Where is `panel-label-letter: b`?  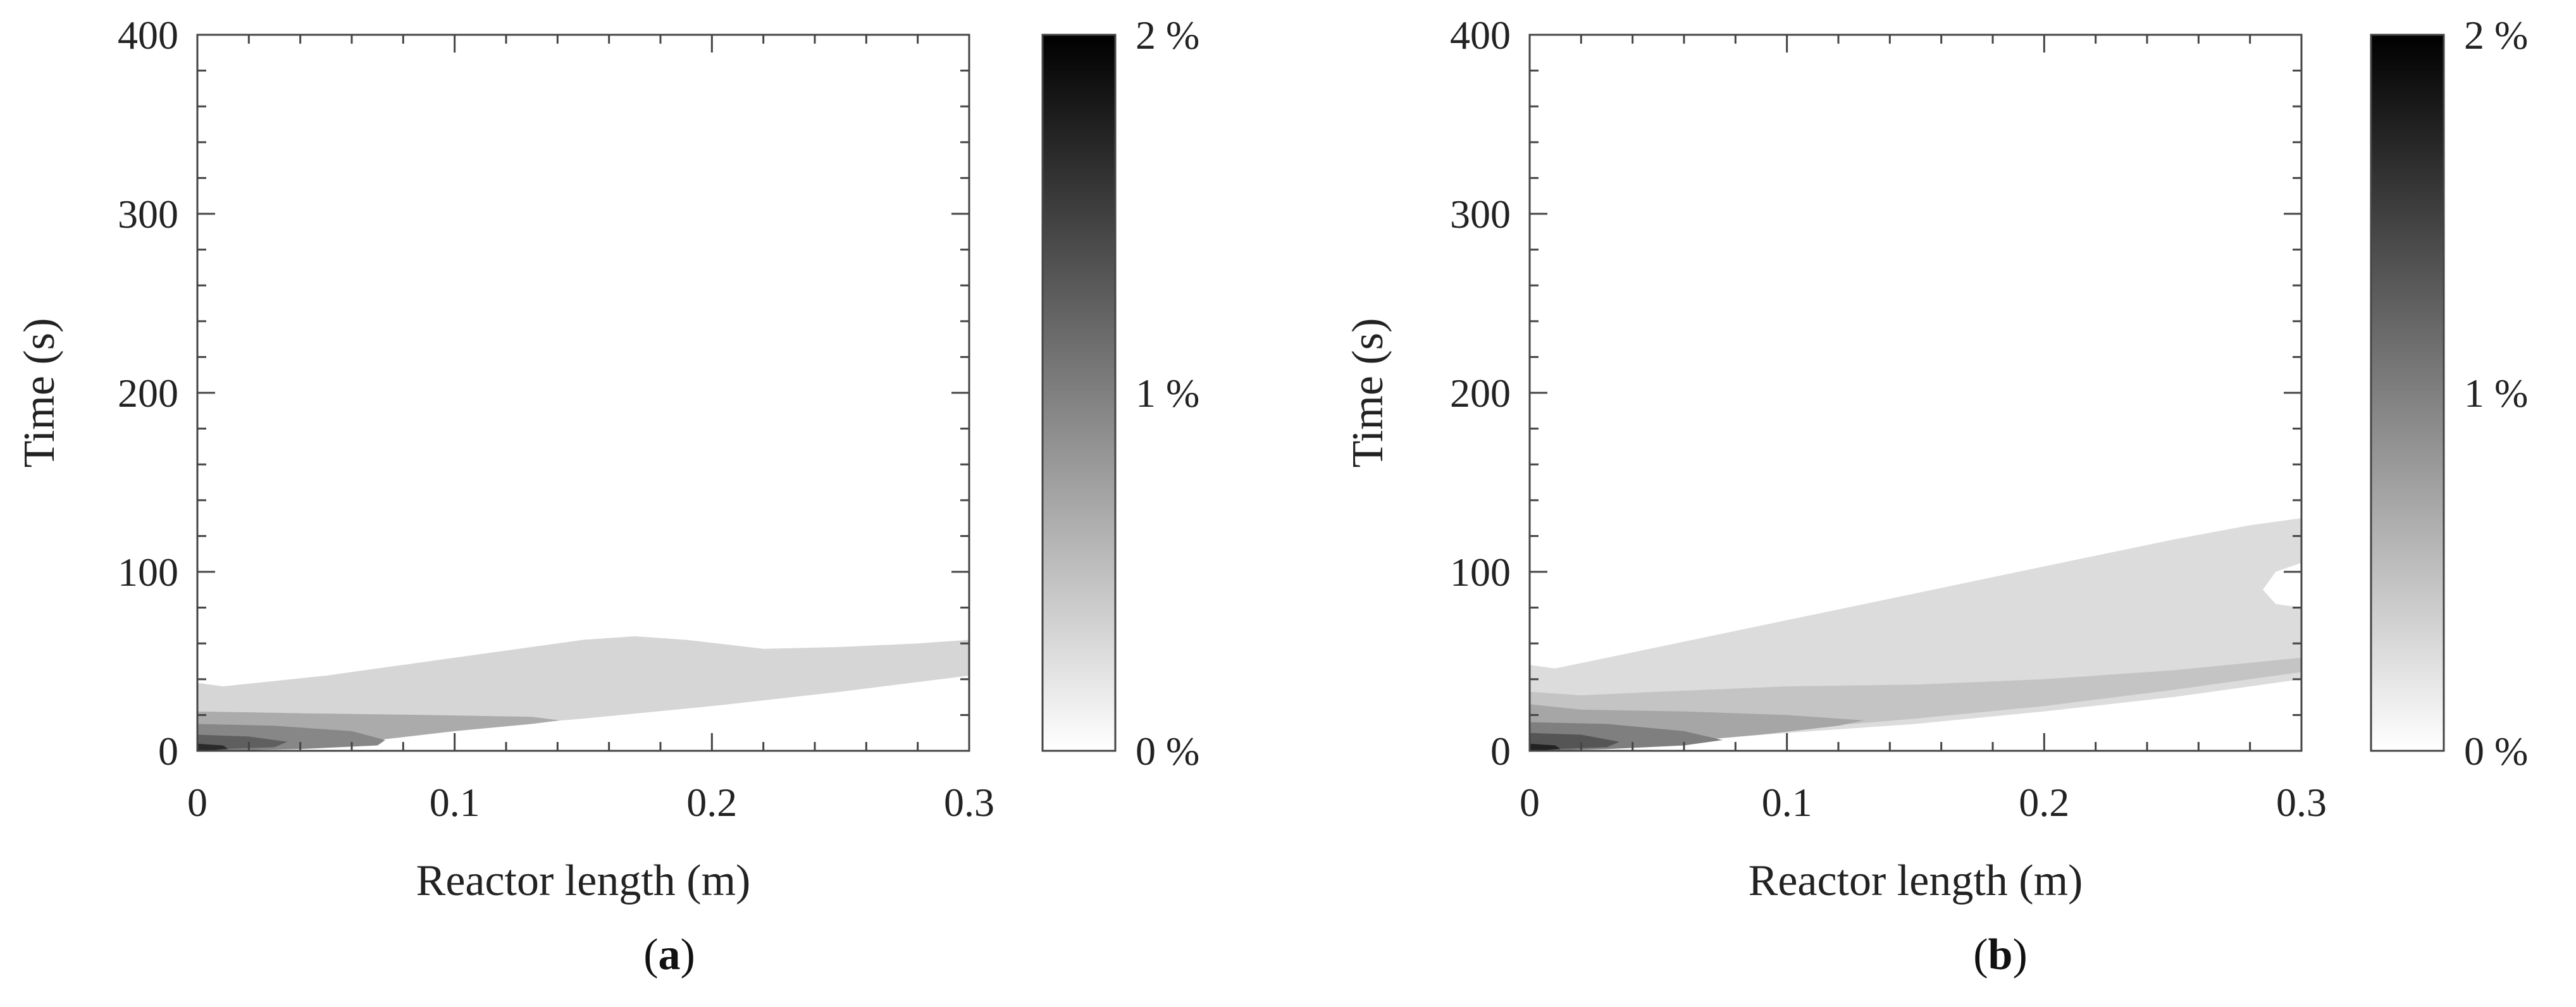
panel-label-letter: b is located at coordinates (2001, 954).